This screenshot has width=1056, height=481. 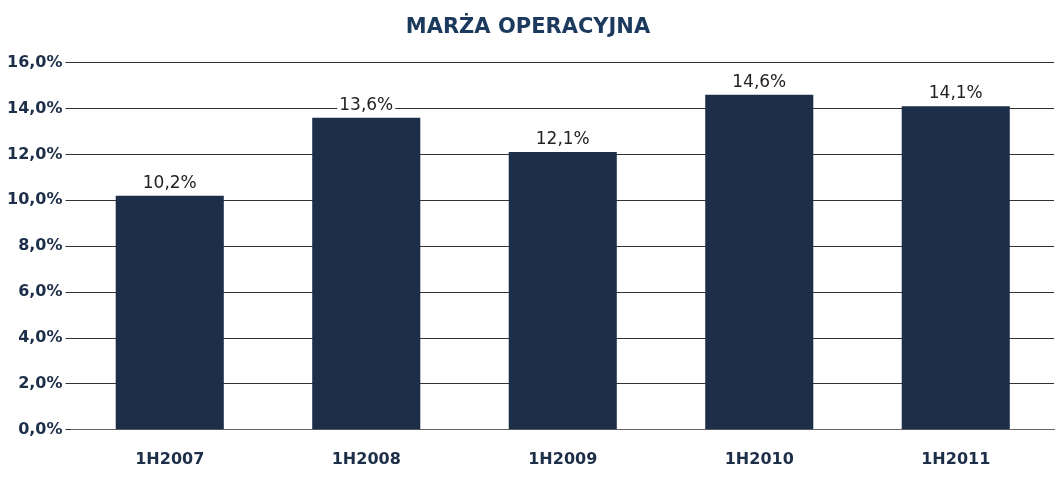 I want to click on x-tick-label: 1H2008, so click(x=366, y=458).